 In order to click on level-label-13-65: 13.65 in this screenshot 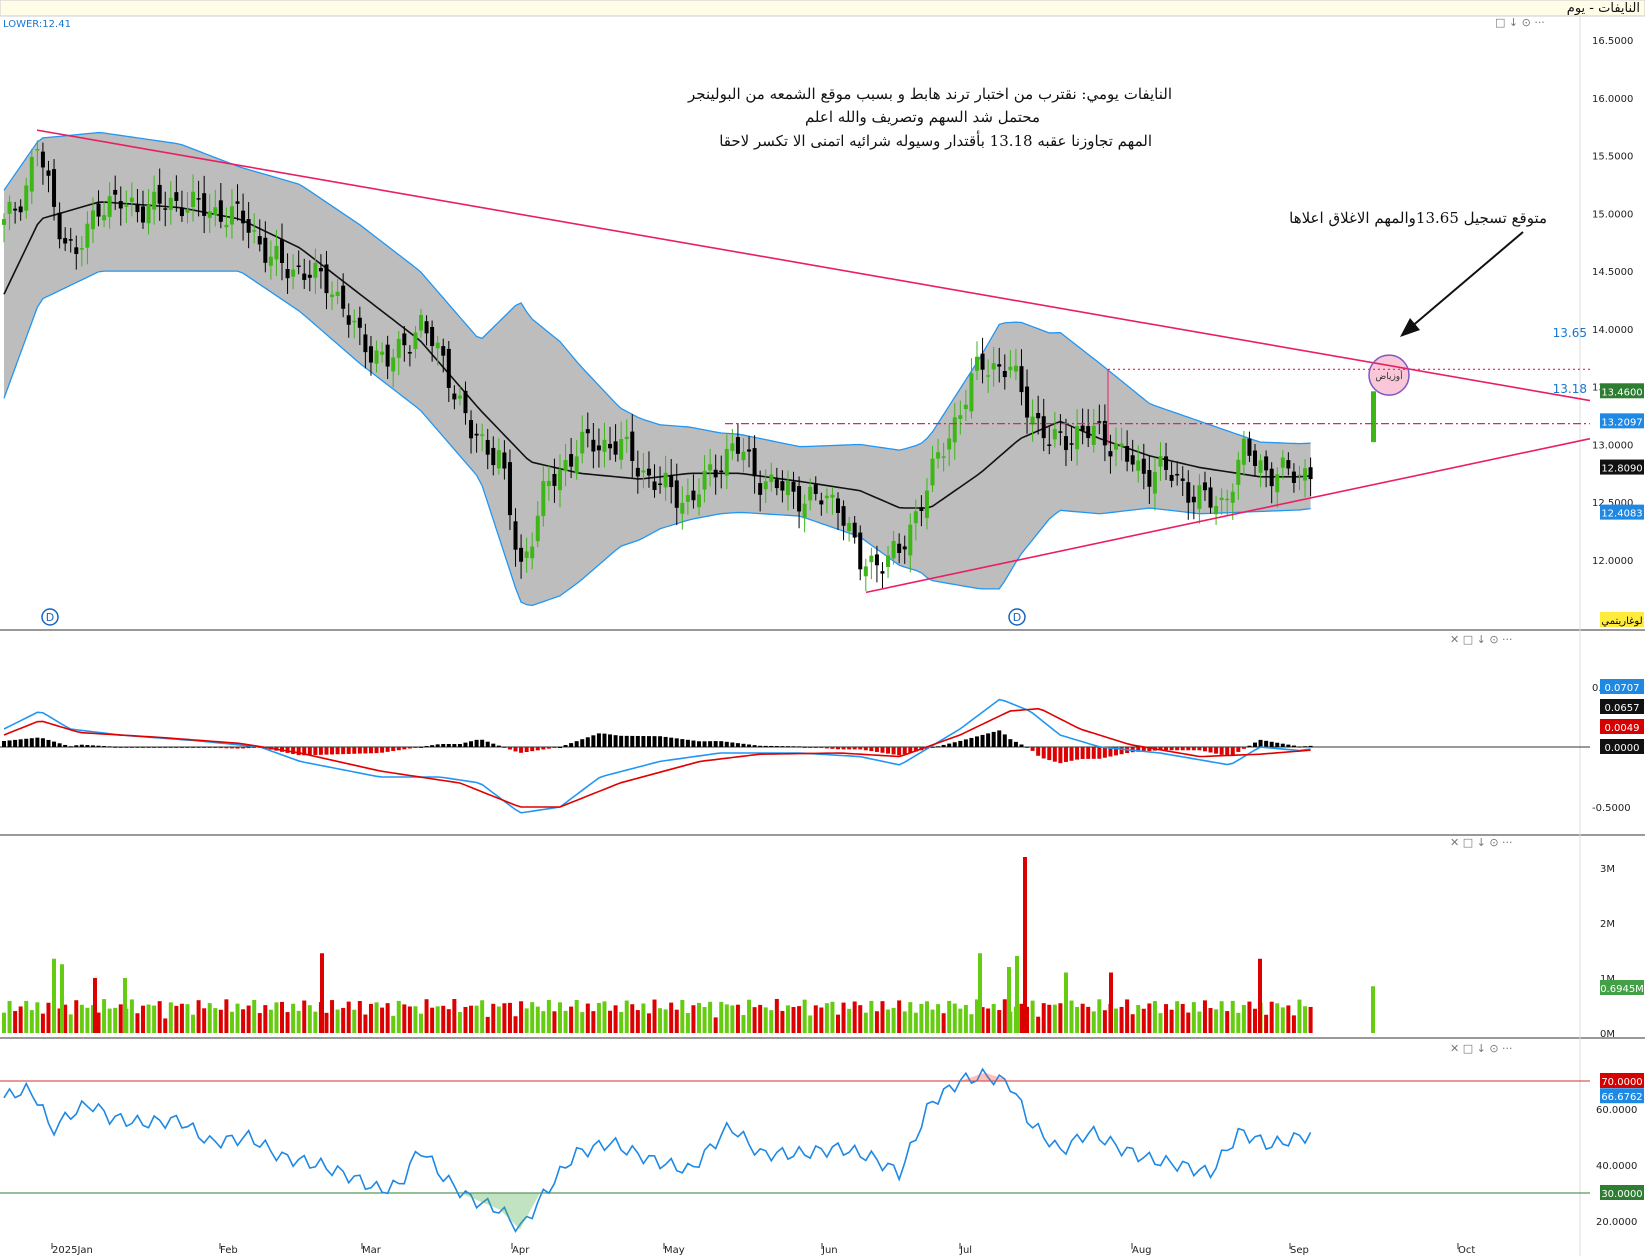, I will do `click(1570, 333)`.